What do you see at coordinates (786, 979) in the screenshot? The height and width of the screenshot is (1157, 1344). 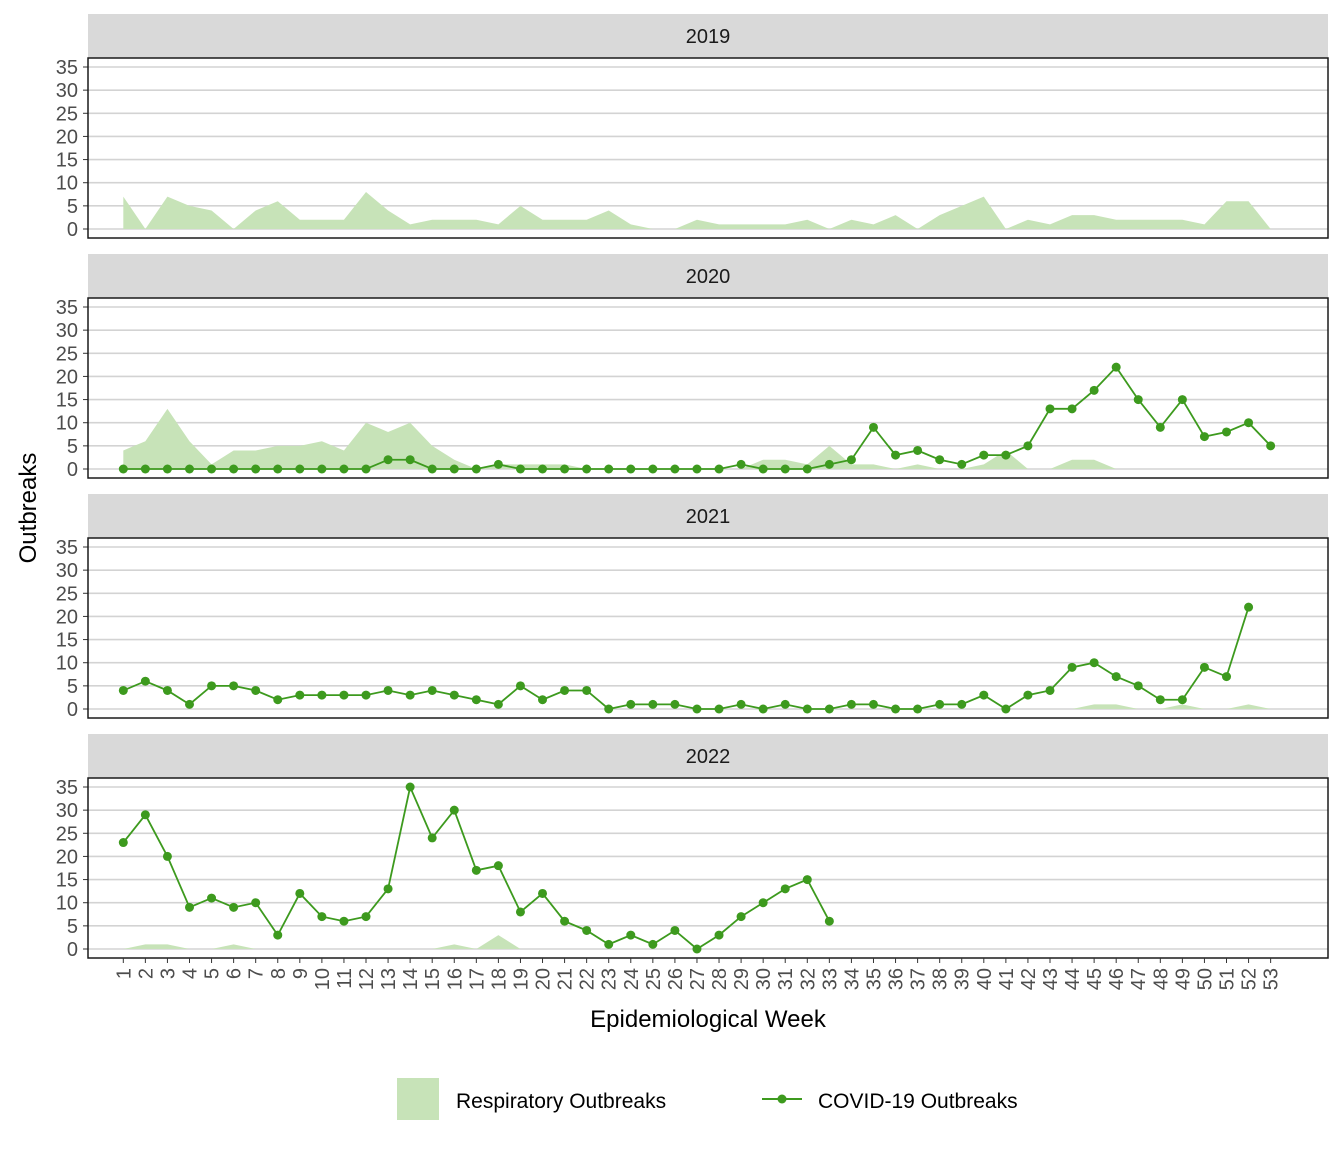 I see `x-tick-label: 31` at bounding box center [786, 979].